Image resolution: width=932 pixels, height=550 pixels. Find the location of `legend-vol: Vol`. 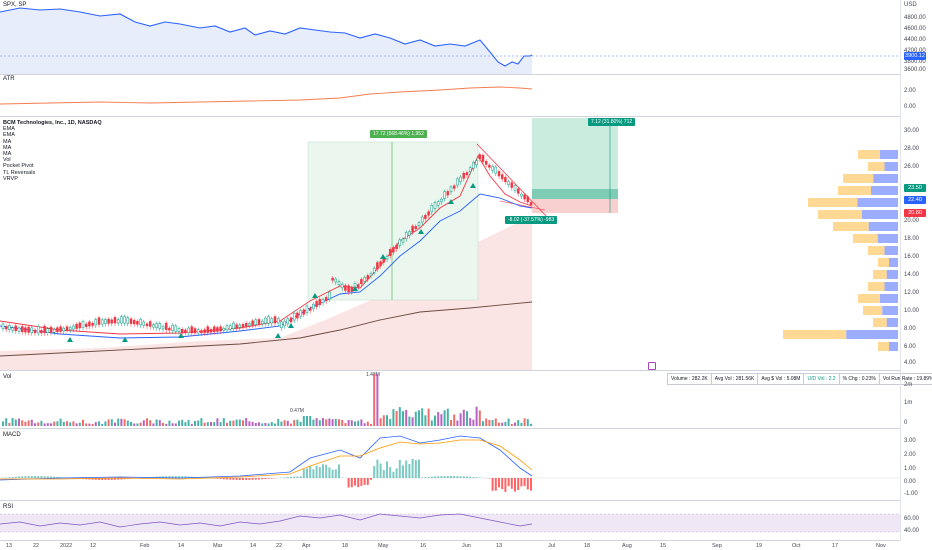

legend-vol: Vol is located at coordinates (7, 160).